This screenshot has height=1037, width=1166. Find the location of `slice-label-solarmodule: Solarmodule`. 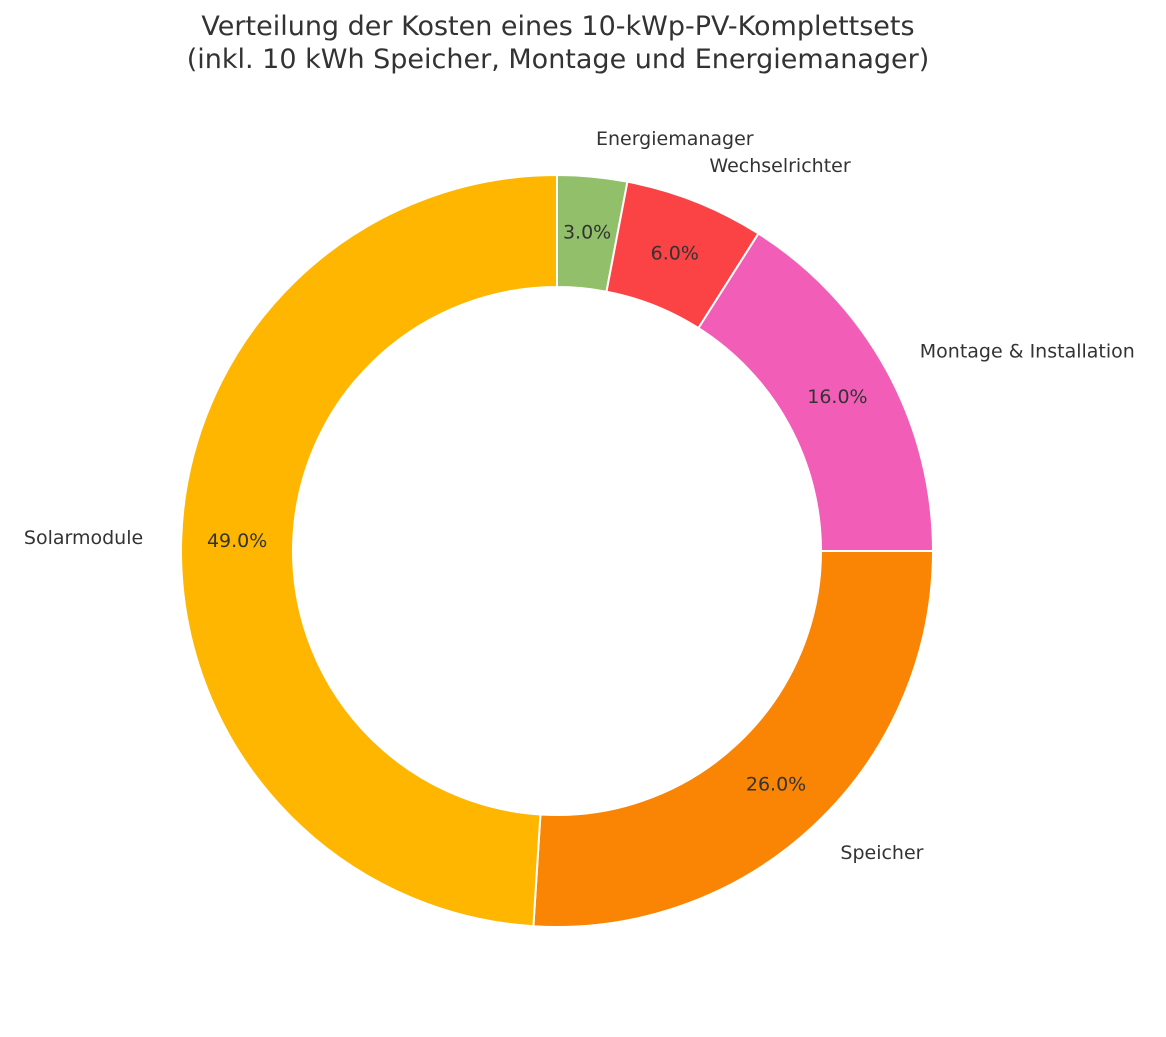

slice-label-solarmodule: Solarmodule is located at coordinates (83, 538).